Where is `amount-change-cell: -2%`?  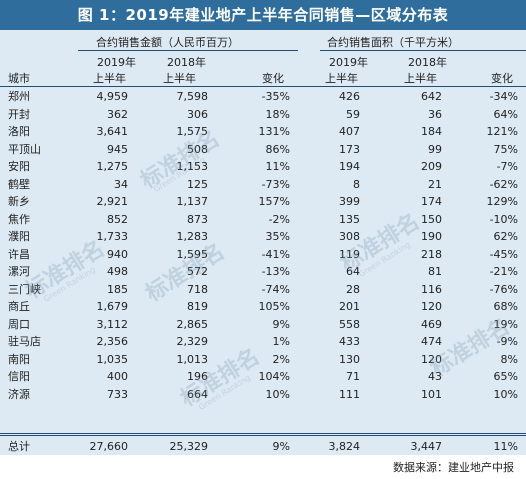
amount-change-cell: -2% is located at coordinates (279, 219).